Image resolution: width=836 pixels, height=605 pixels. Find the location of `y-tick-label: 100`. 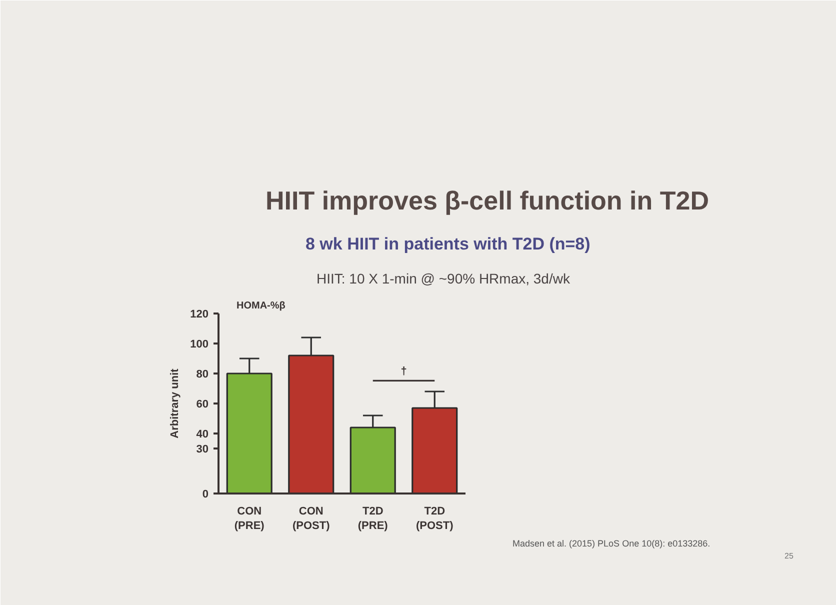

y-tick-label: 100 is located at coordinates (199, 344).